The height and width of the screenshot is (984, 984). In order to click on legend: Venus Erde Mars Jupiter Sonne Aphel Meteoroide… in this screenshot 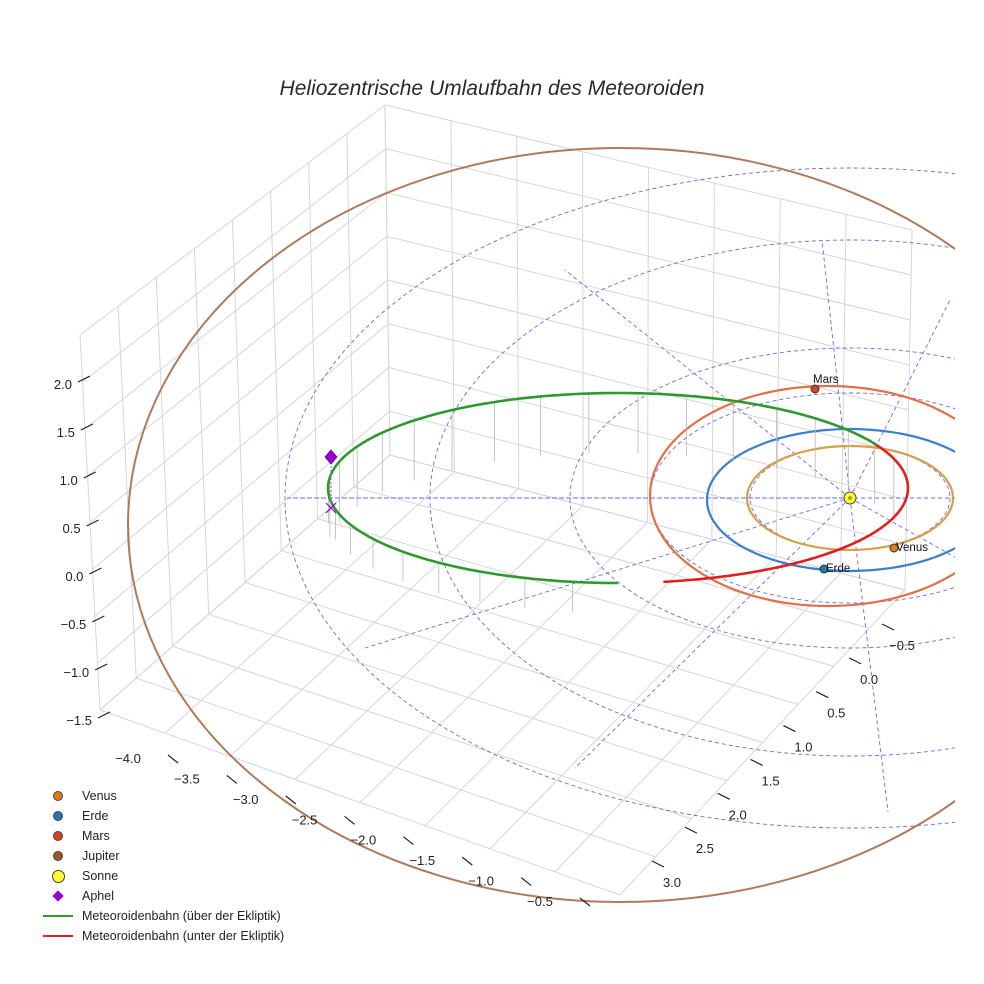, I will do `click(162, 866)`.